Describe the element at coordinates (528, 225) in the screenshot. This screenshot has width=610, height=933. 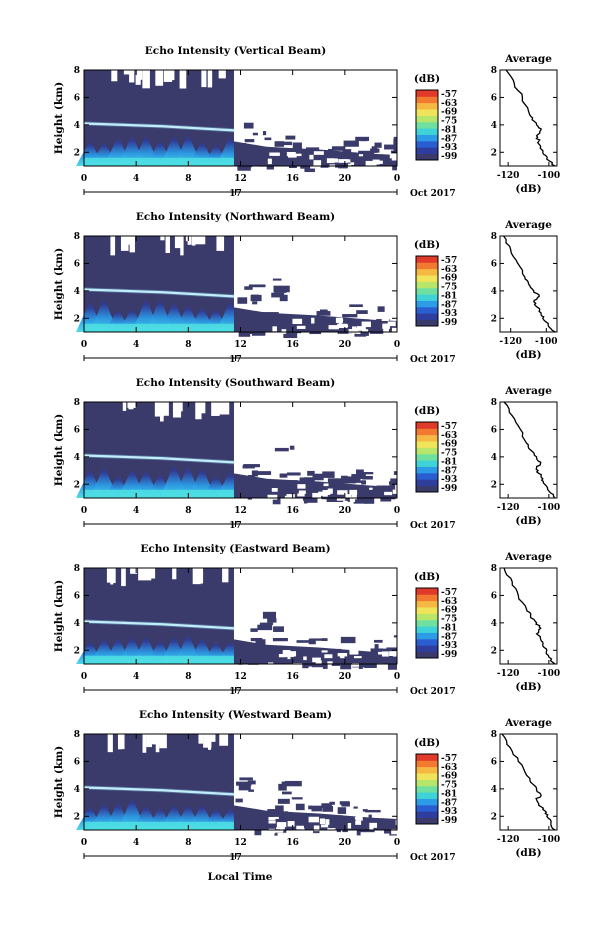
I see `average-title: Average` at that location.